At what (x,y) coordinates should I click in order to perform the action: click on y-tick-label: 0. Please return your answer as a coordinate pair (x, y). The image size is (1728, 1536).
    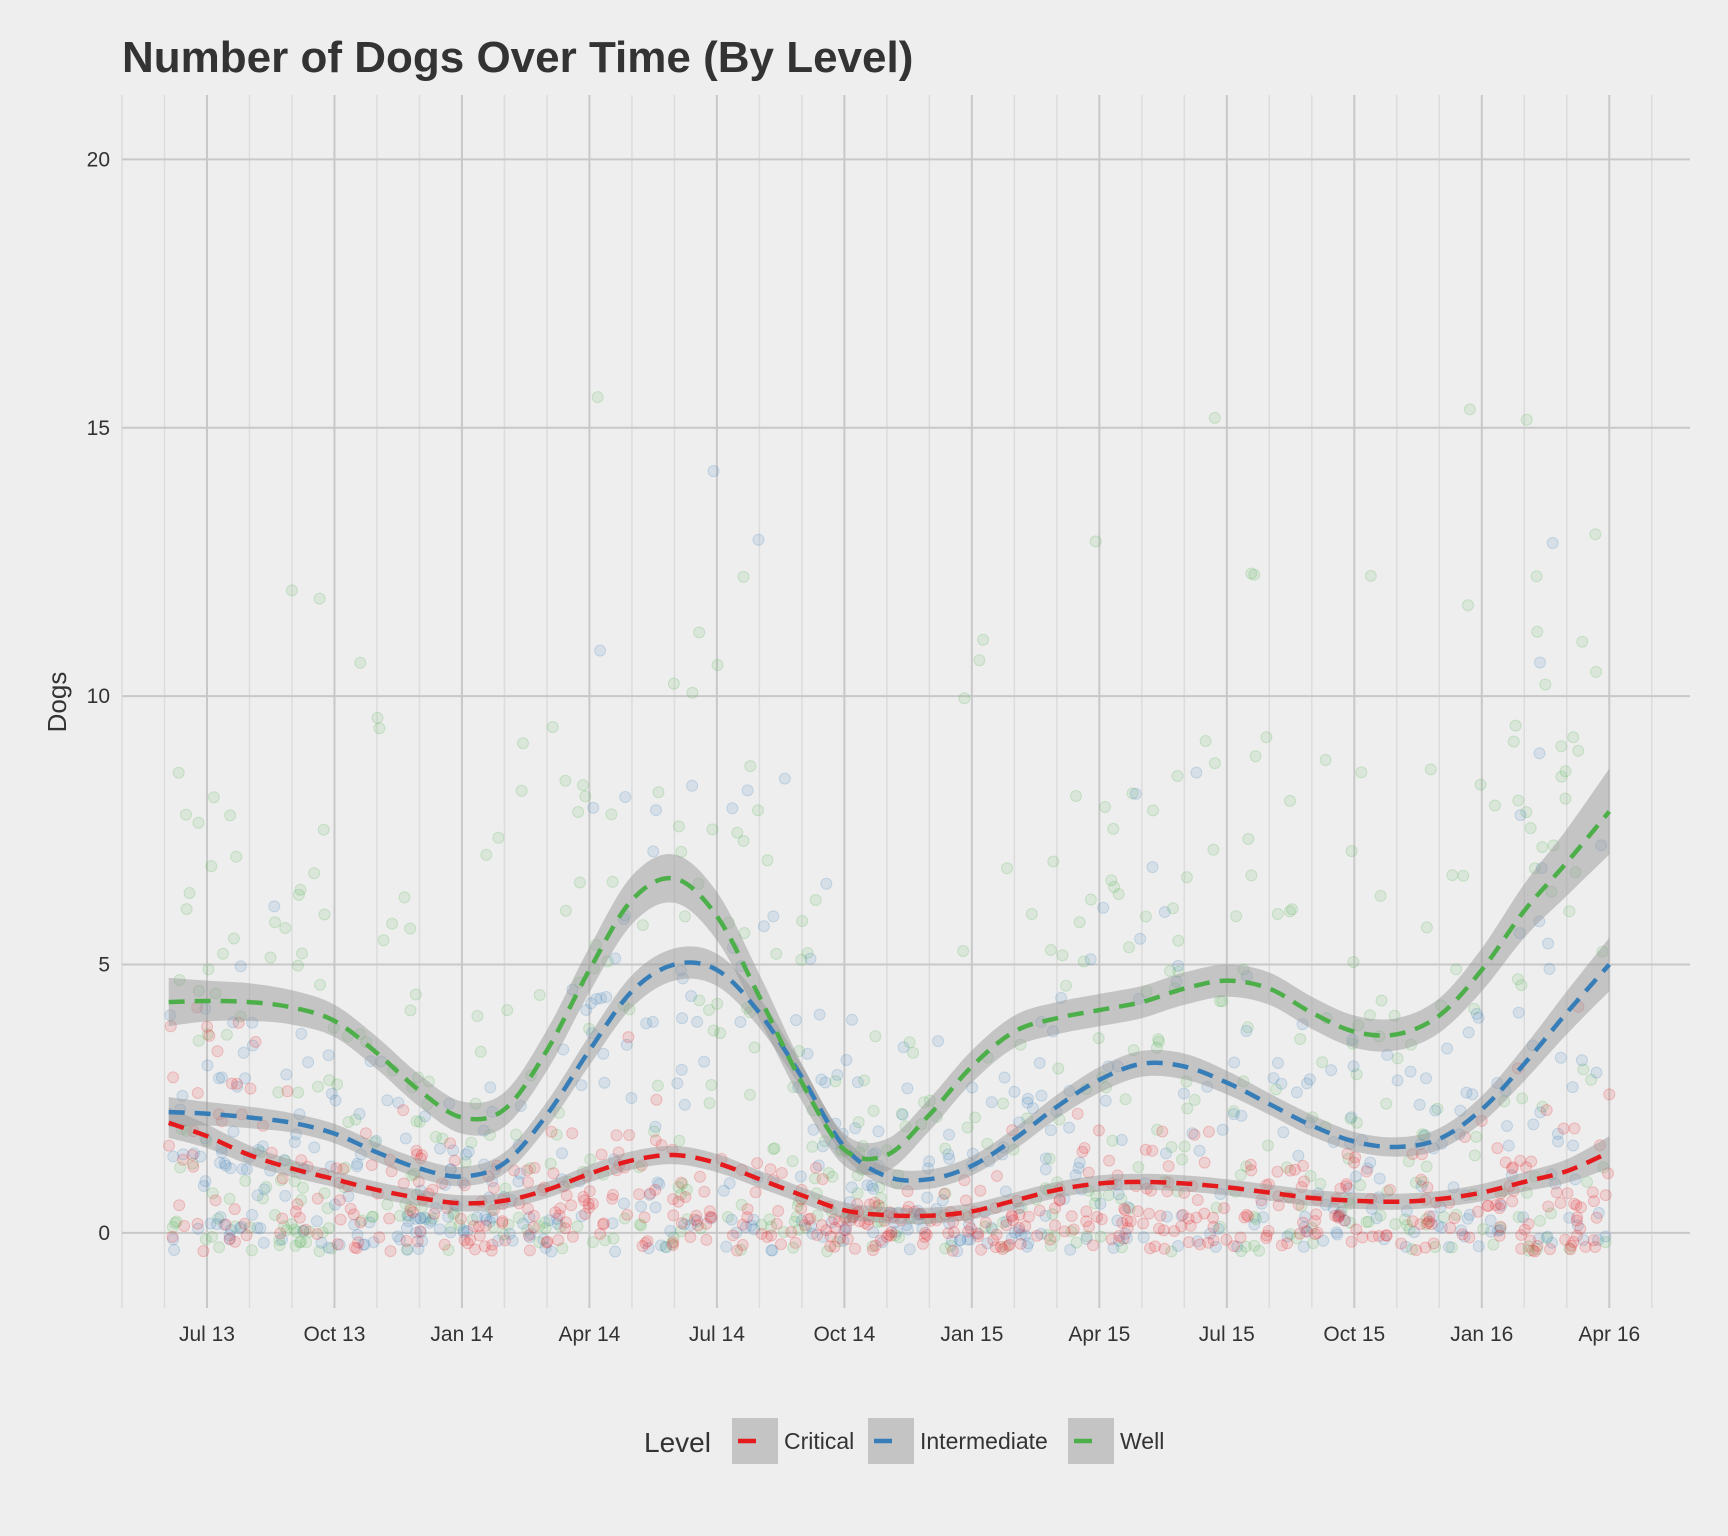
    Looking at the image, I should click on (104, 1233).